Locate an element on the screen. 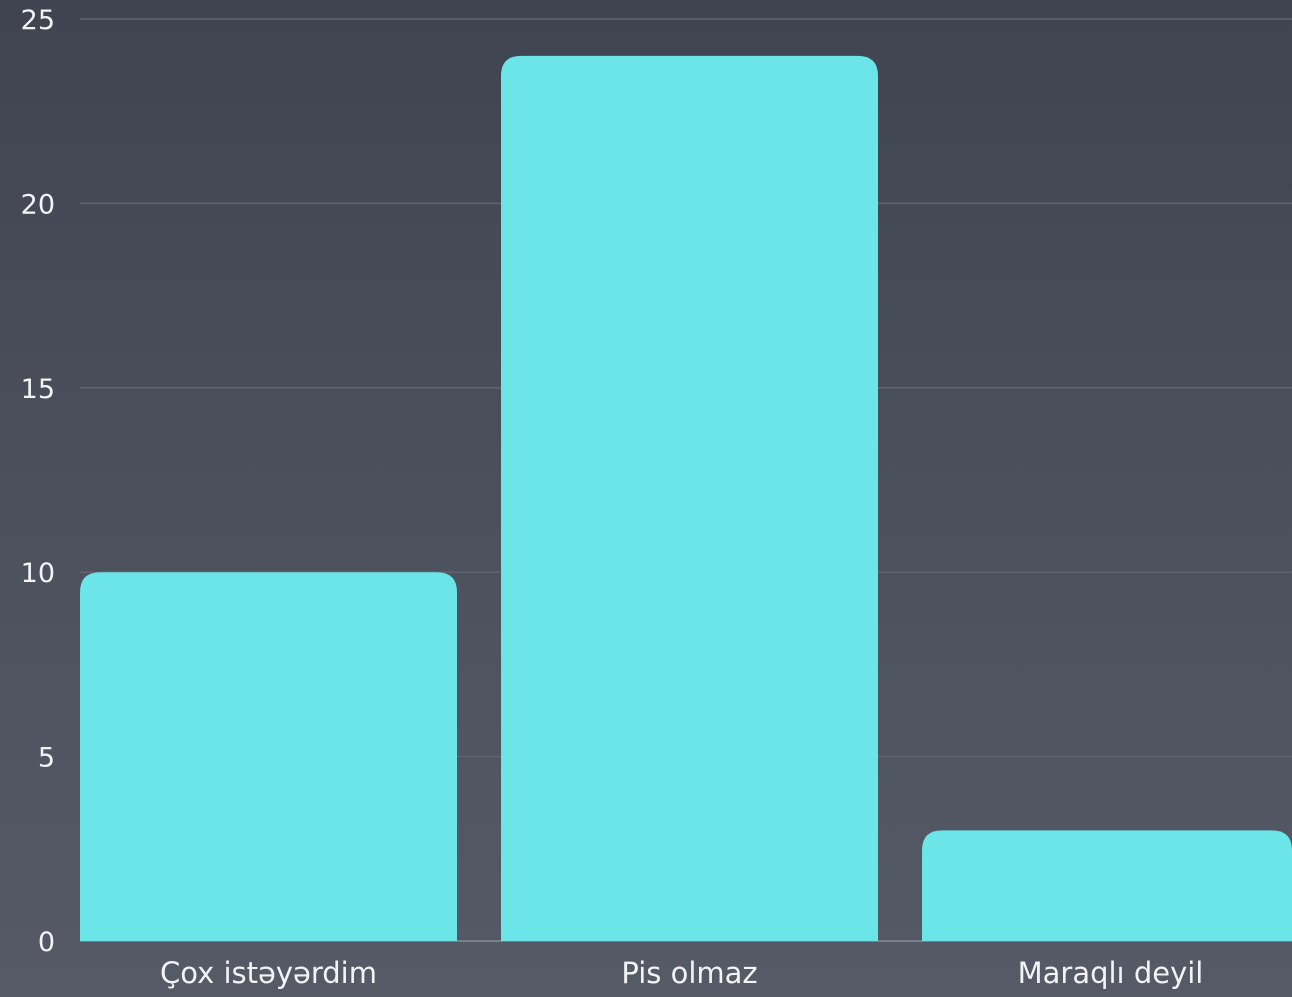 The image size is (1292, 997). y-tick-label: 0 is located at coordinates (46, 942).